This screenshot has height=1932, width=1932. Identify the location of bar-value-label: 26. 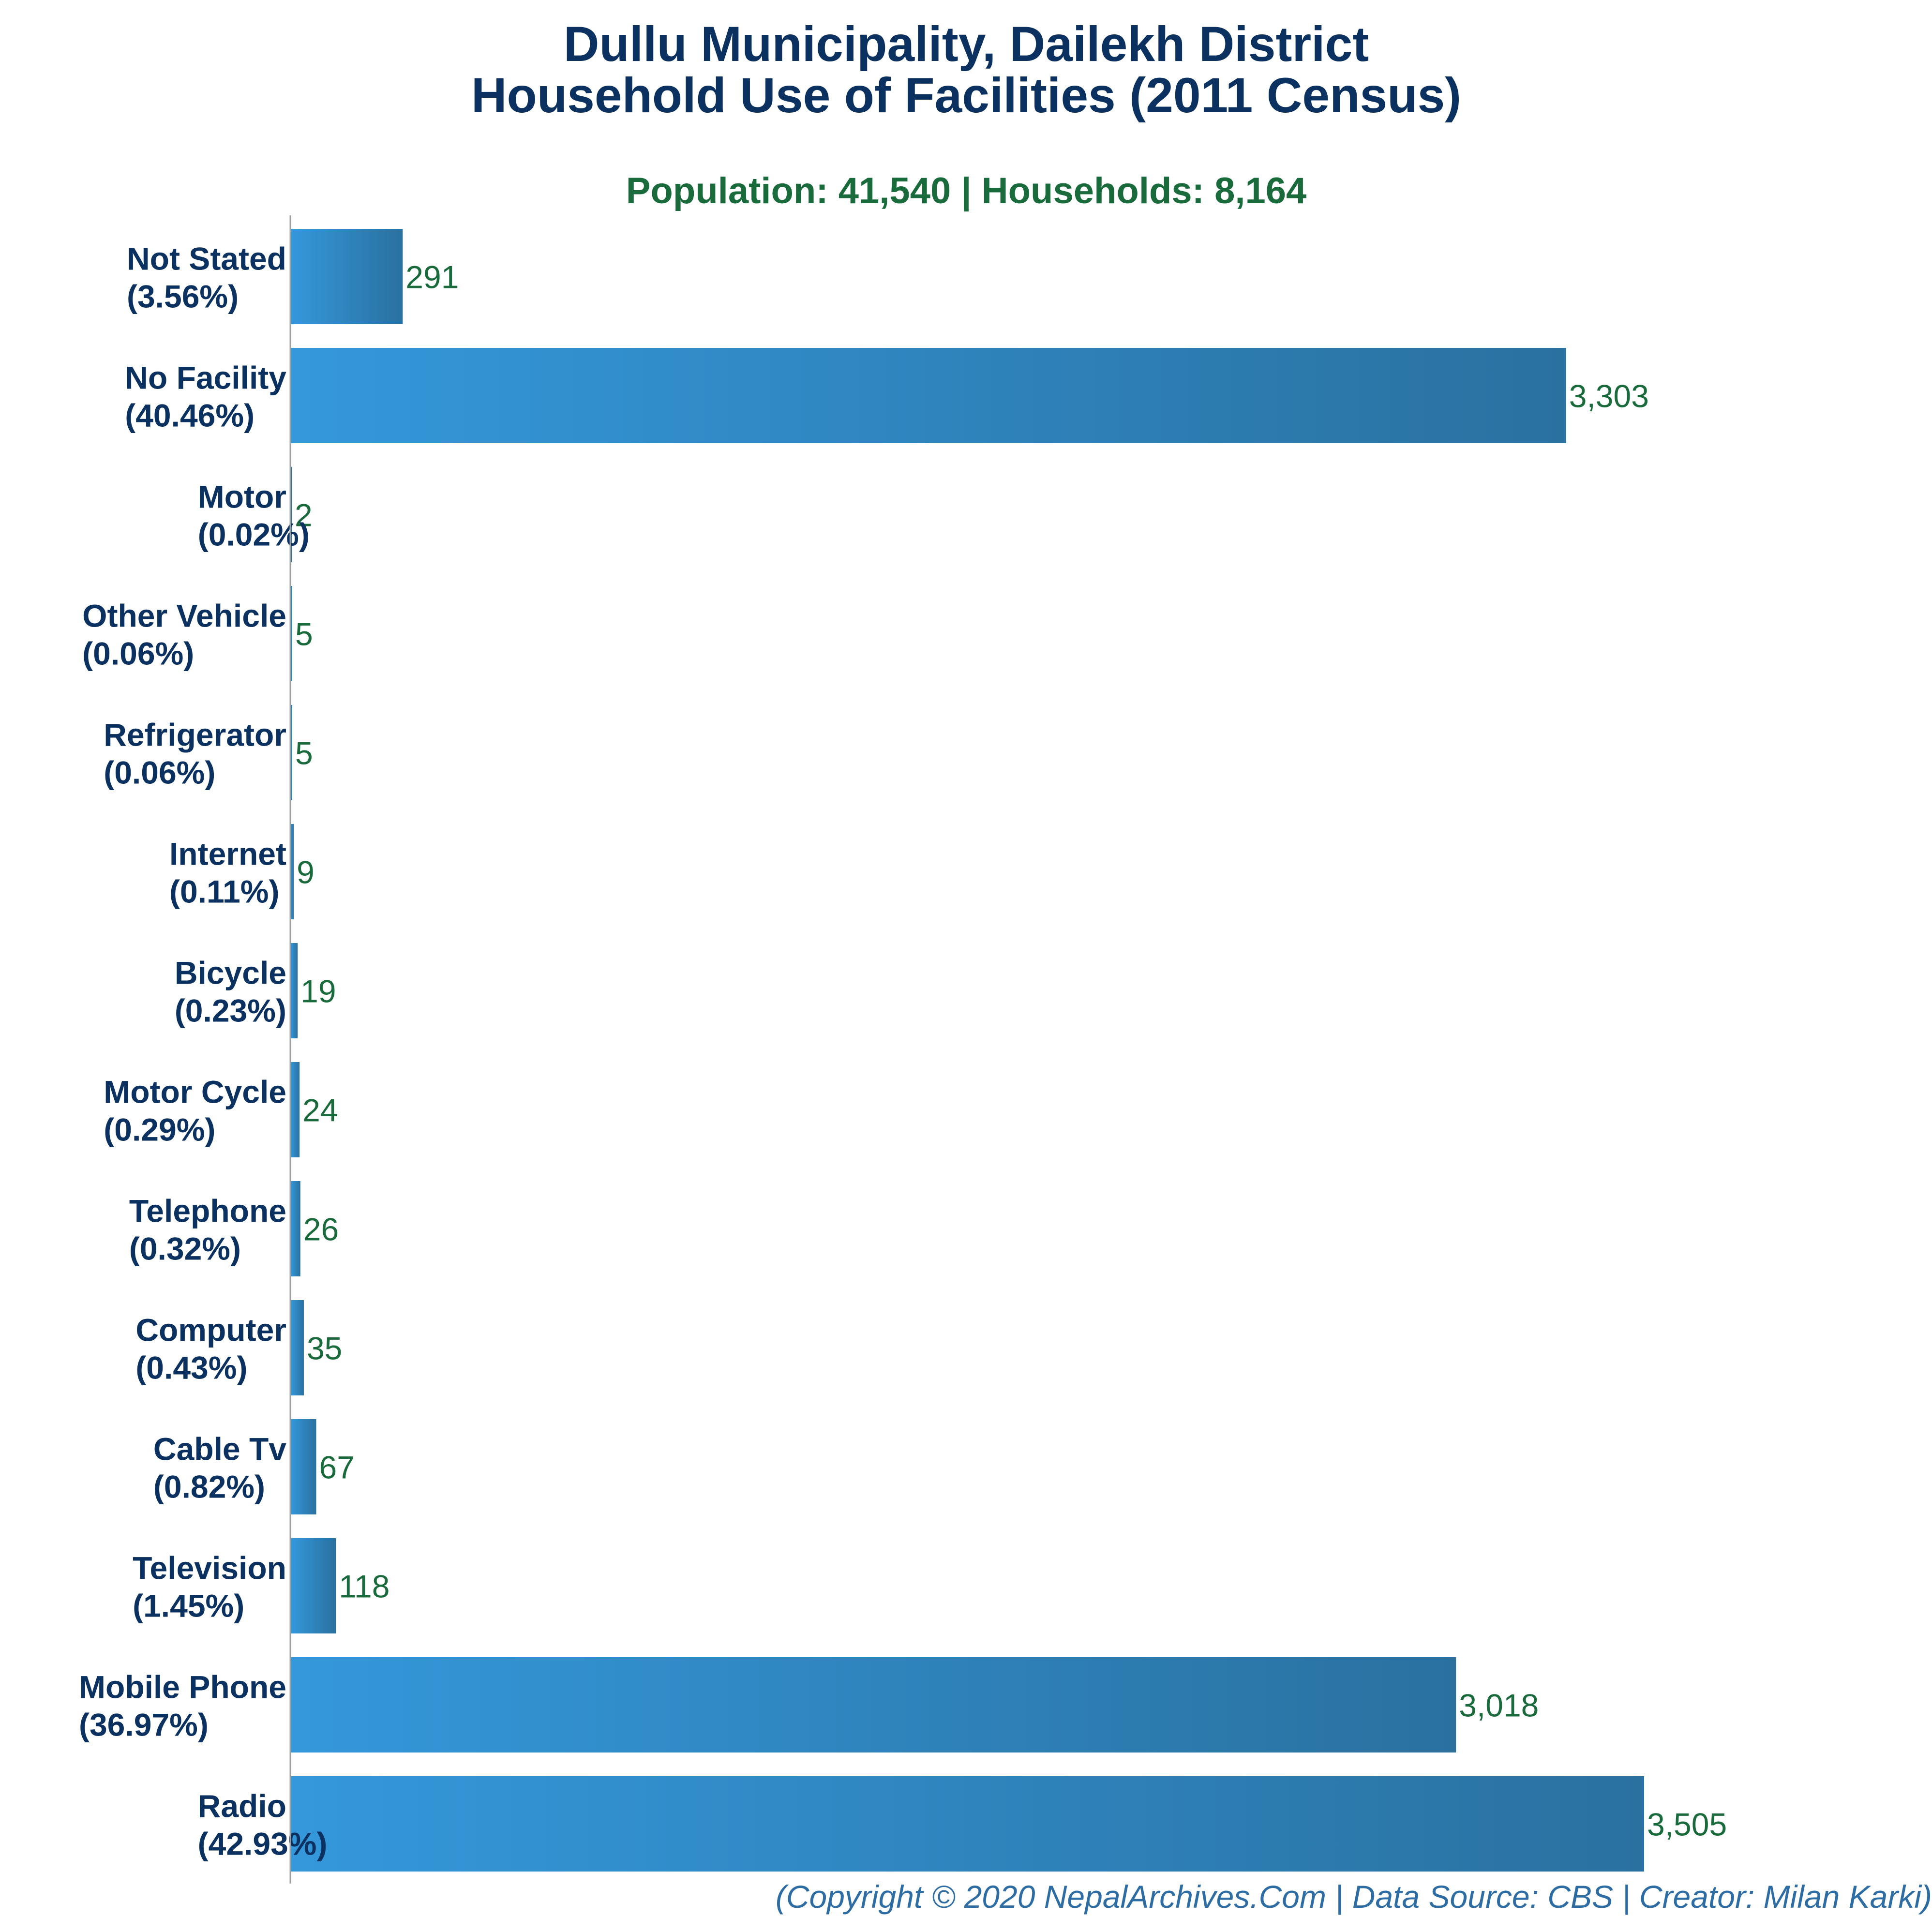
(321, 1229).